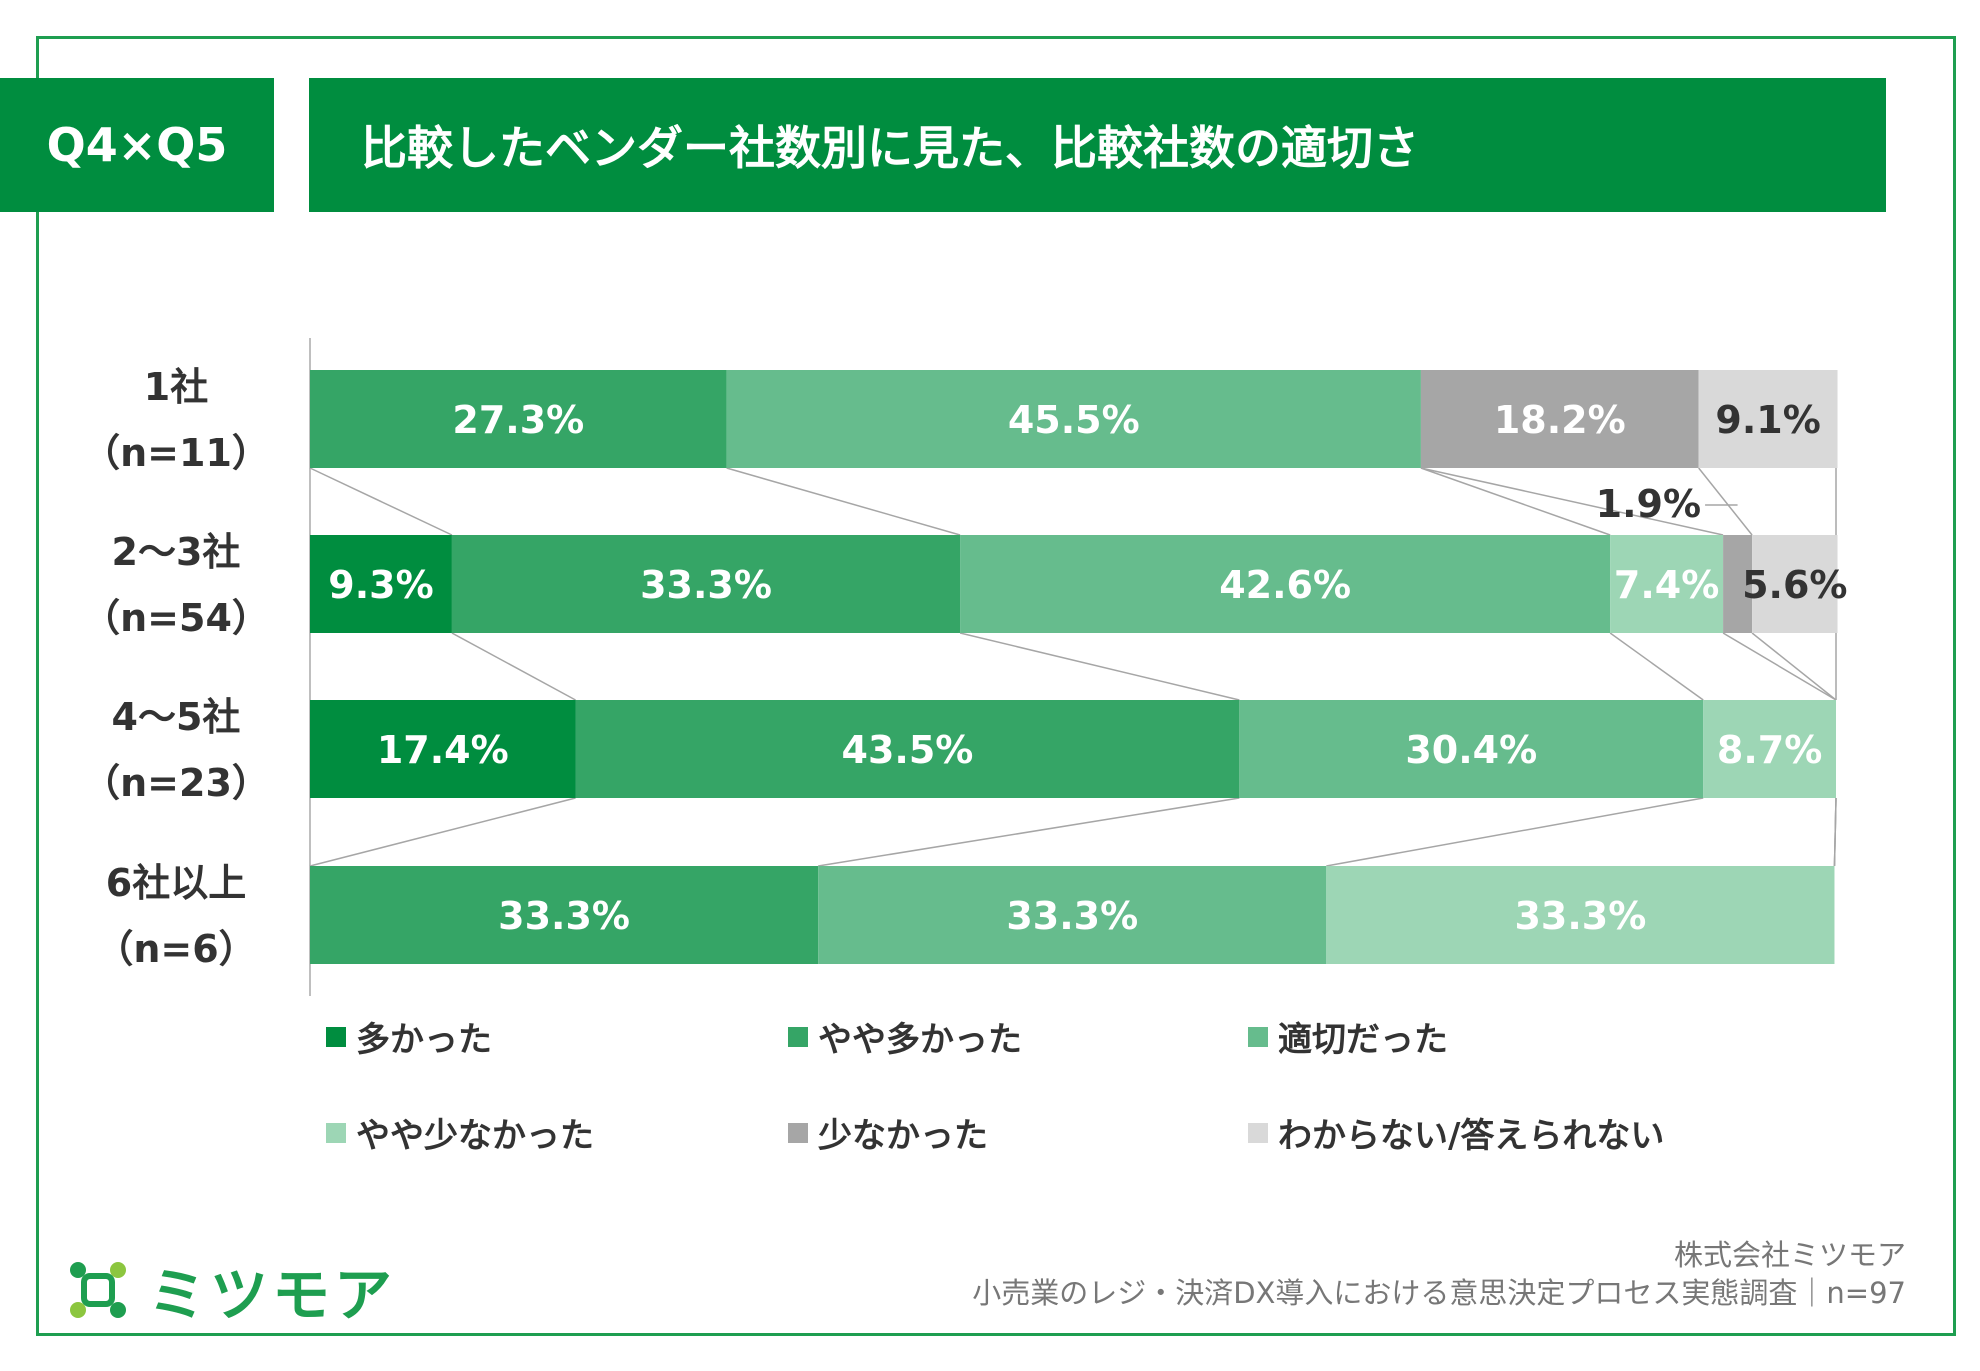 This screenshot has width=1980, height=1371. I want to click on brand-logo: ミツモア, so click(231, 1290).